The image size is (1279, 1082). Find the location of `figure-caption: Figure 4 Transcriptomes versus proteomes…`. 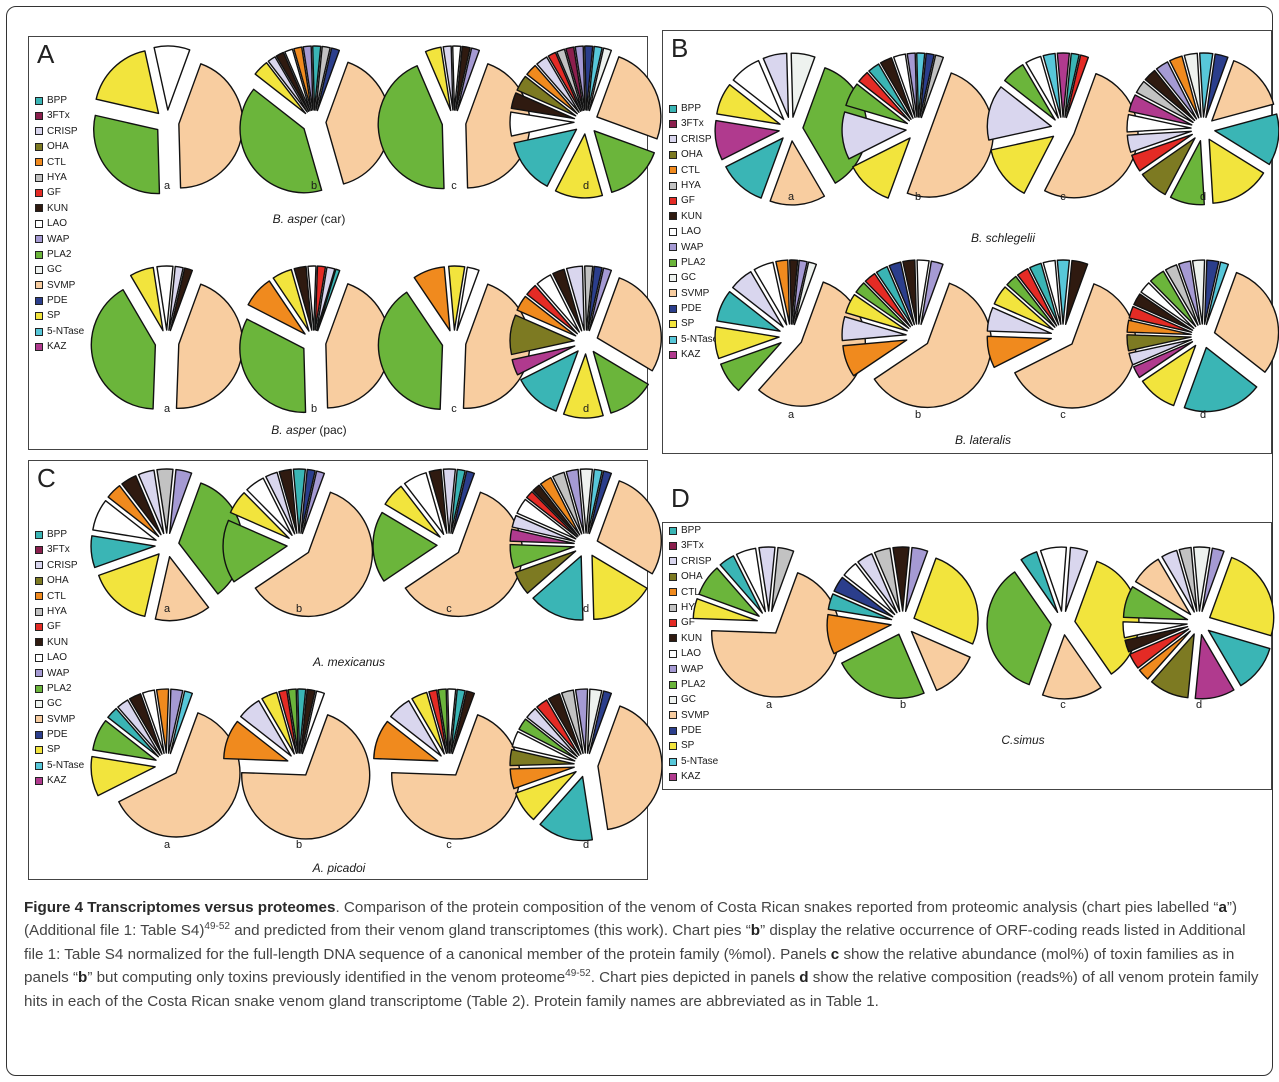

figure-caption: Figure 4 Transcriptomes versus proteomes… is located at coordinates (641, 954).